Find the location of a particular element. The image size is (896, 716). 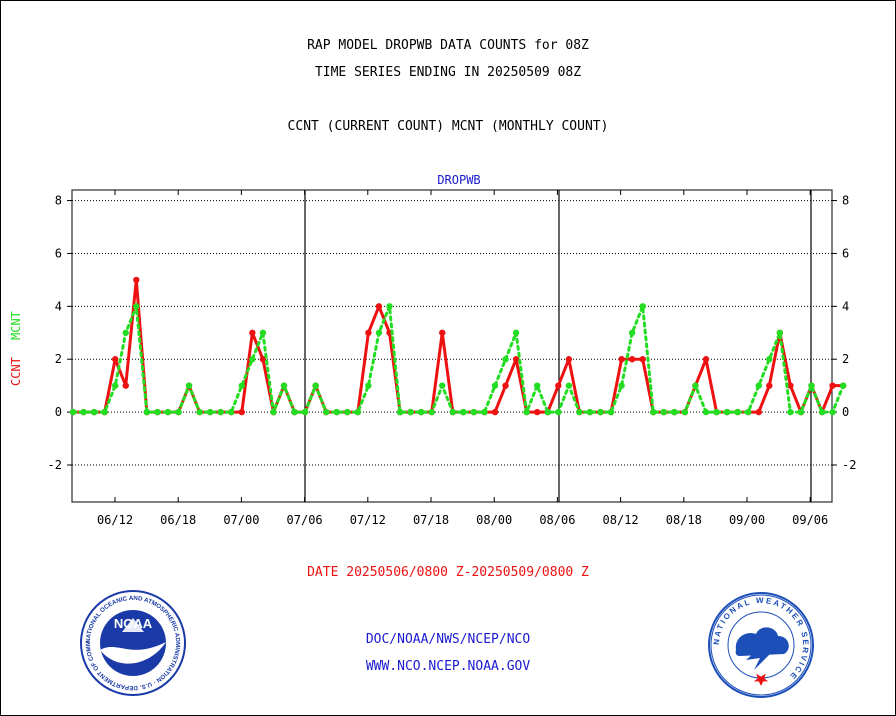

y-tick-label-left: 2 is located at coordinates (58, 359).